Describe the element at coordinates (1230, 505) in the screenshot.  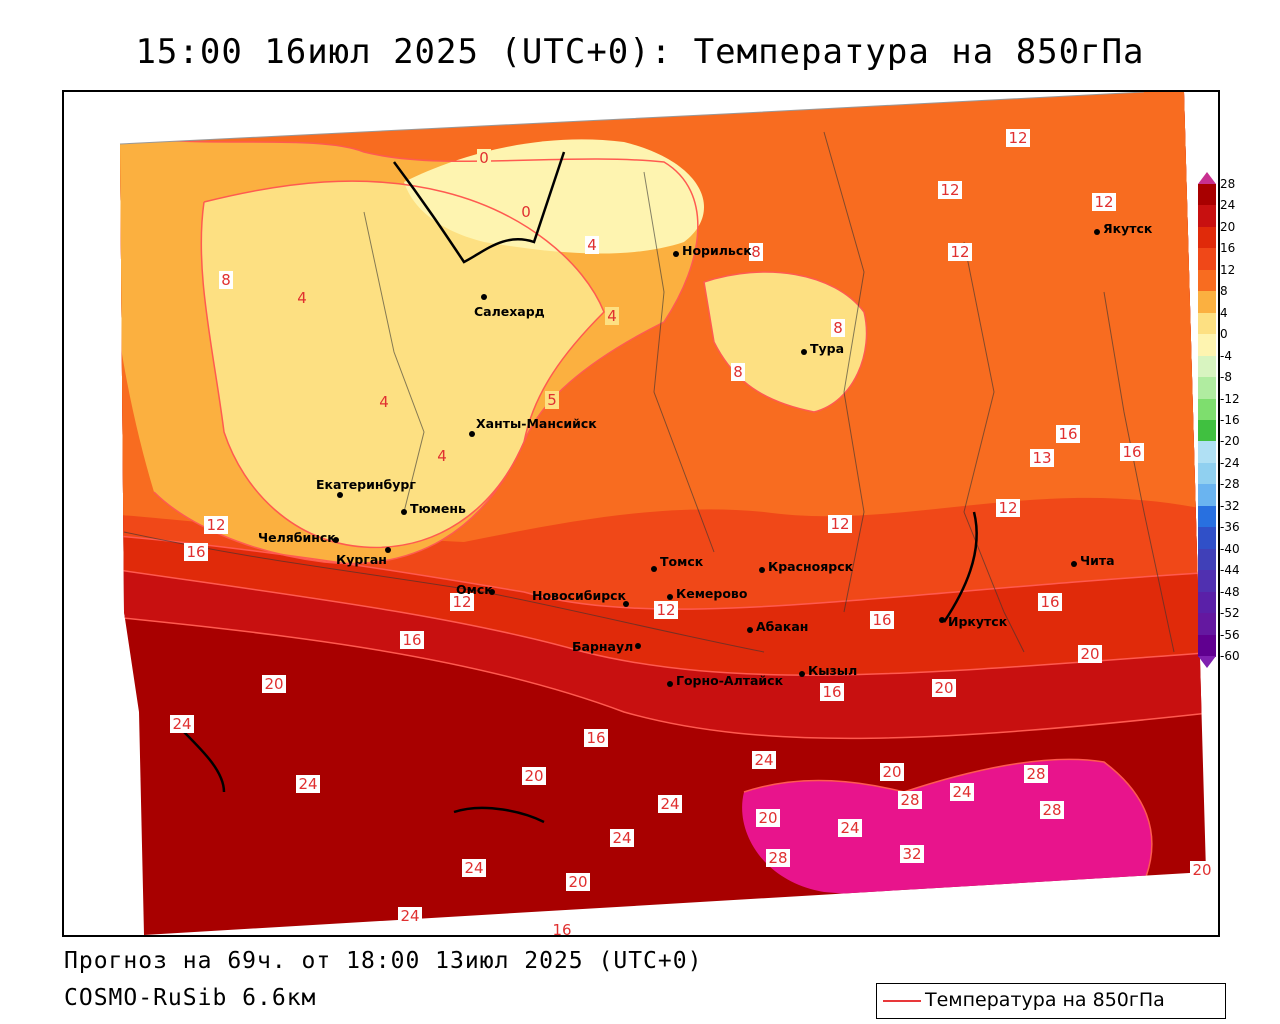
I see `colorbar-tick-label: -32` at that location.